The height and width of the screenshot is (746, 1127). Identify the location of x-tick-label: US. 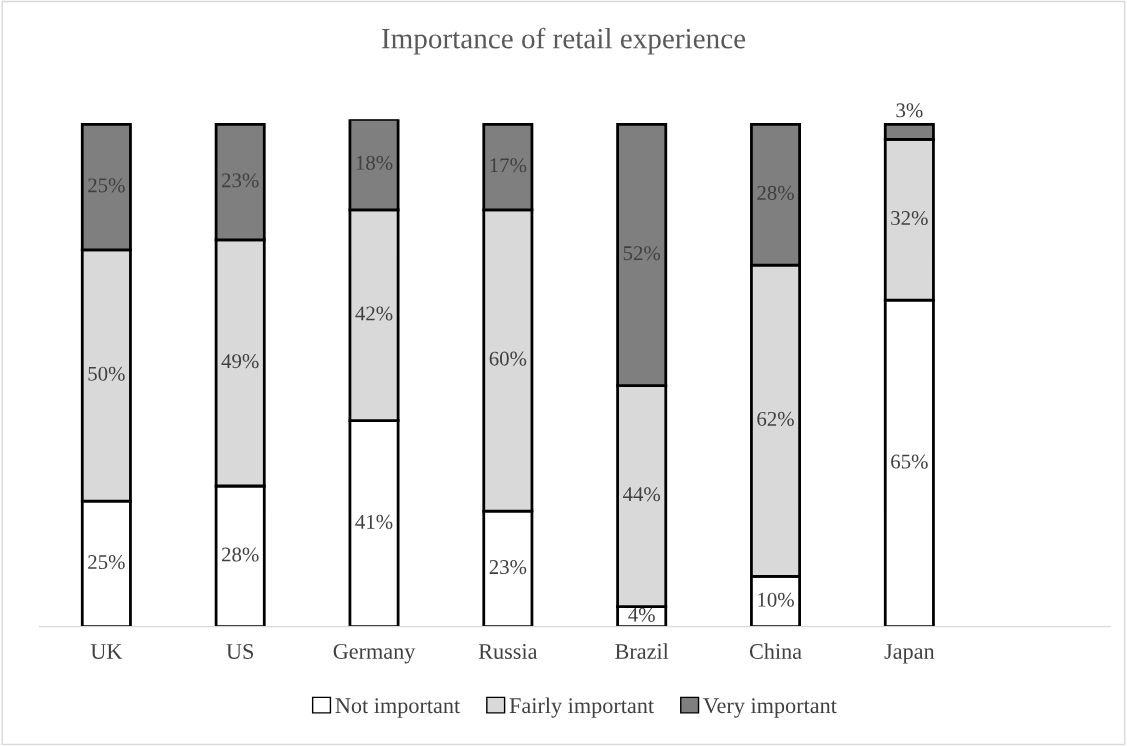
(240, 651).